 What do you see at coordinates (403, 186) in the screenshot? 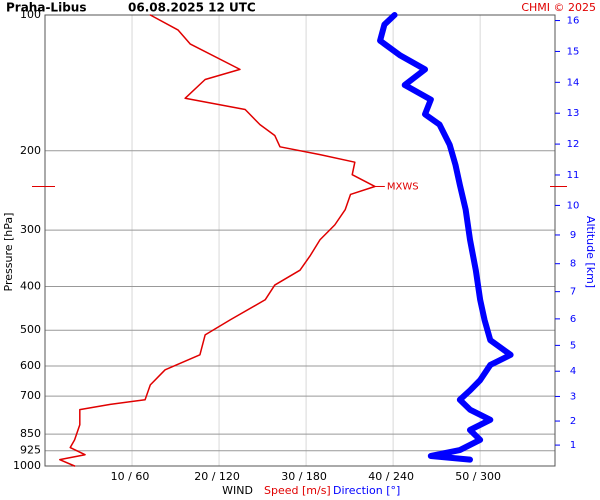
I see `max-wind-label: MXWS` at bounding box center [403, 186].